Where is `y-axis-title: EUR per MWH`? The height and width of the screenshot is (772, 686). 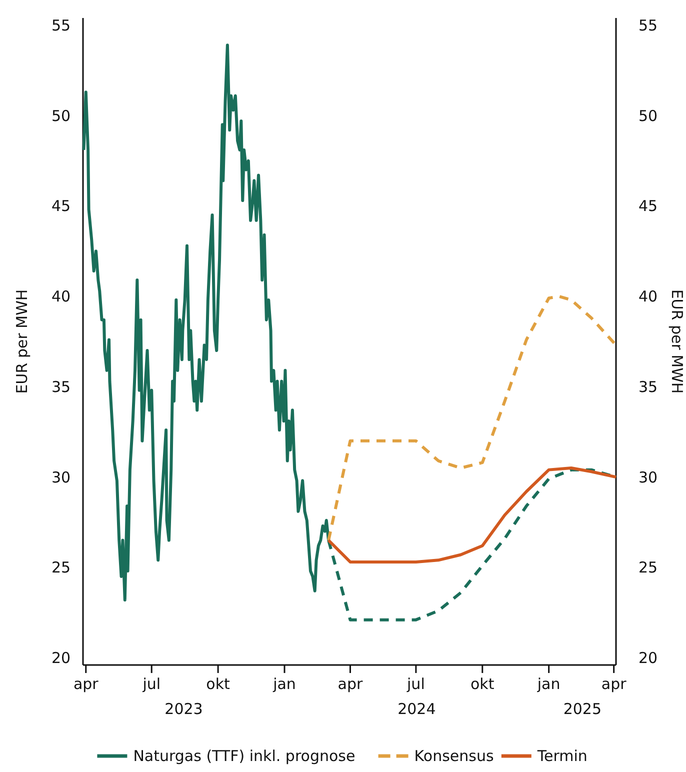
y-axis-title: EUR per MWH is located at coordinates (22, 341).